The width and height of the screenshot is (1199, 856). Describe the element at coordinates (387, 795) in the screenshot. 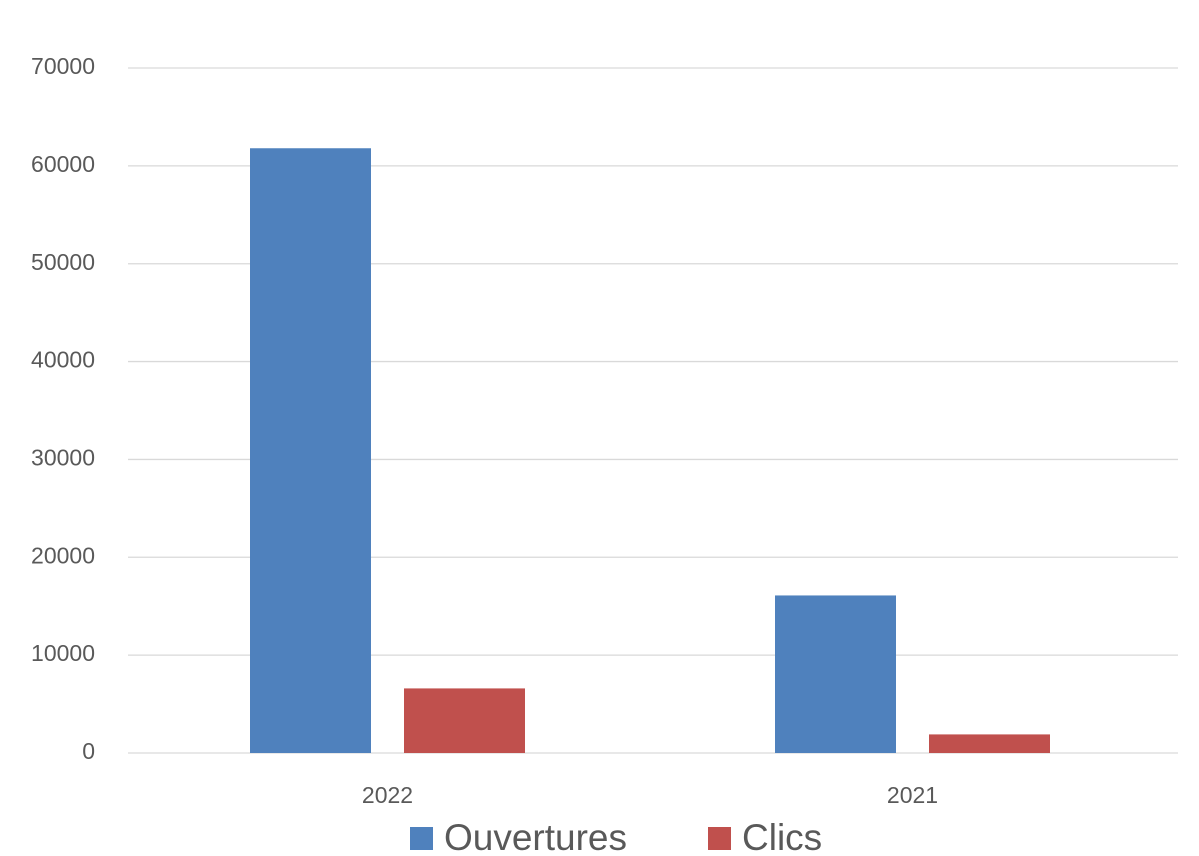

I see `x-tick-label: 2022` at that location.